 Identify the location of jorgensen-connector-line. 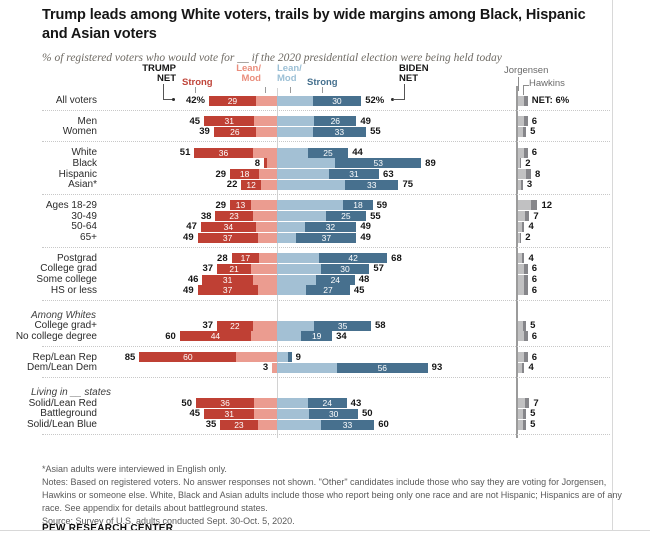
(518, 84).